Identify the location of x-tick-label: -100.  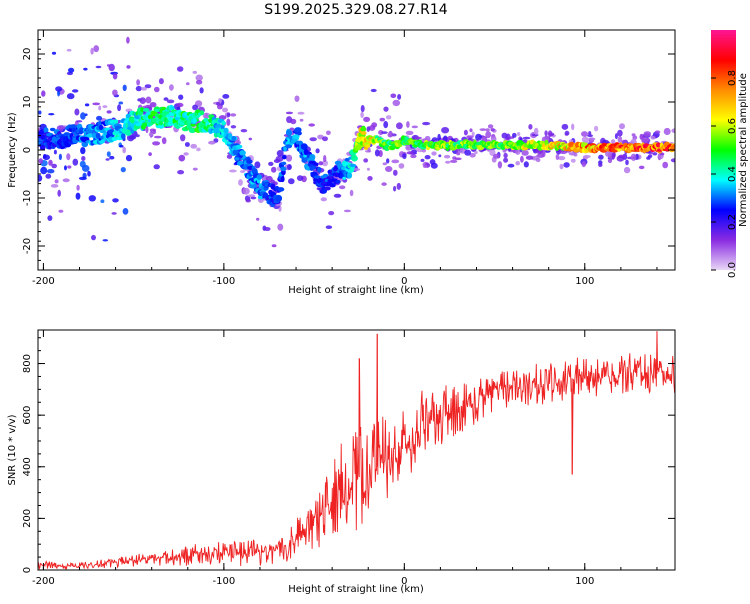
(224, 281).